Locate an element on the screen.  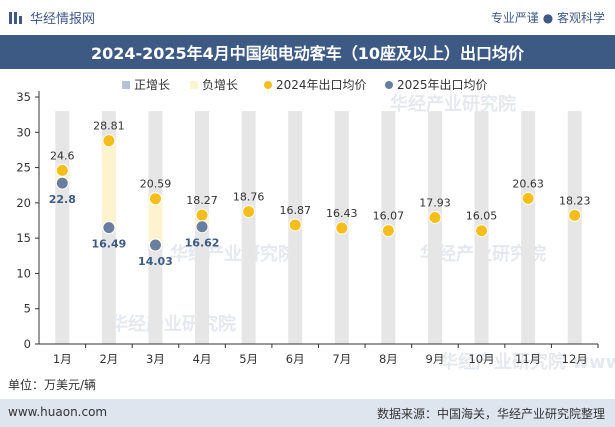
legend-label-2024: 2024年出口均价 is located at coordinates (321, 85).